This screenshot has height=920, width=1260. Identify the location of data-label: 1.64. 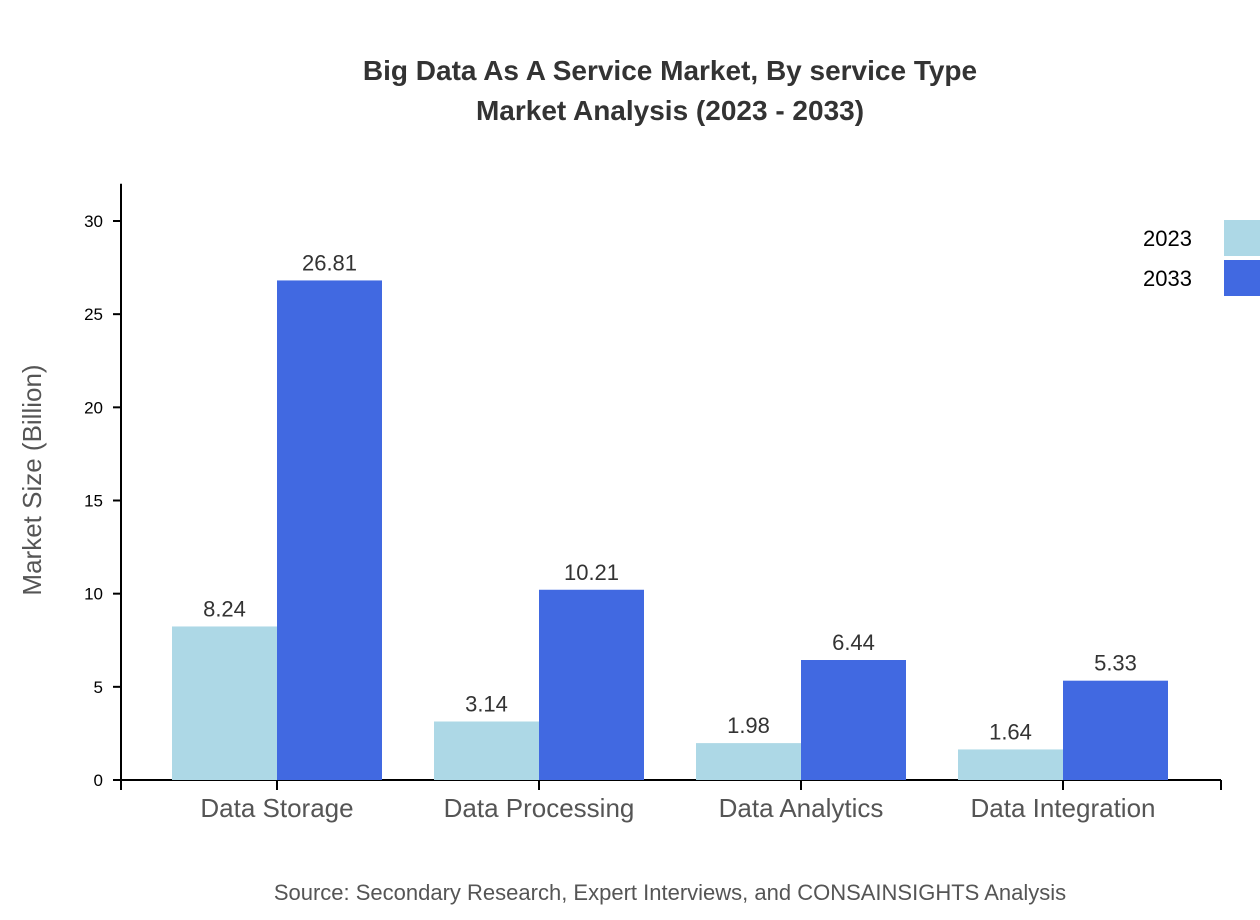
(1010, 731).